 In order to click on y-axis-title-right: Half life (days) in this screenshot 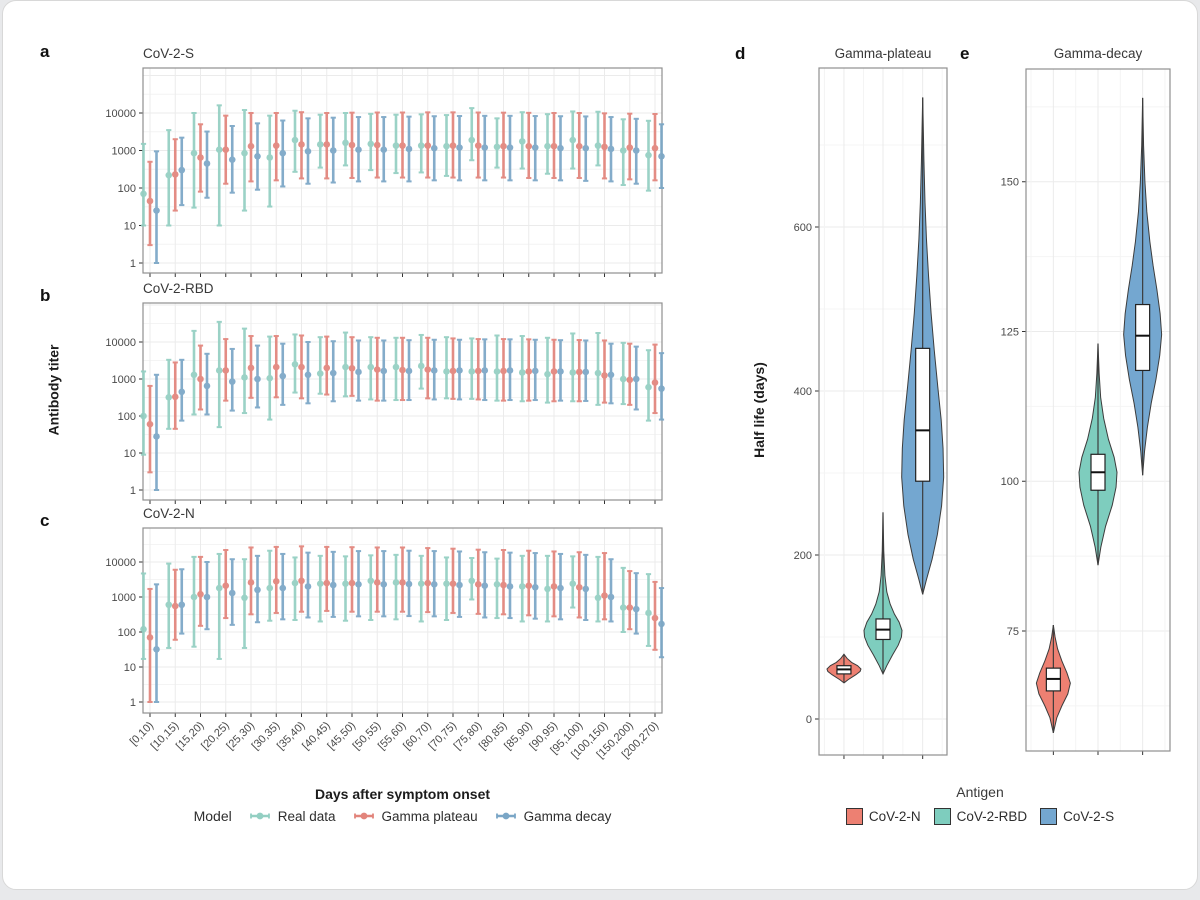, I will do `click(759, 410)`.